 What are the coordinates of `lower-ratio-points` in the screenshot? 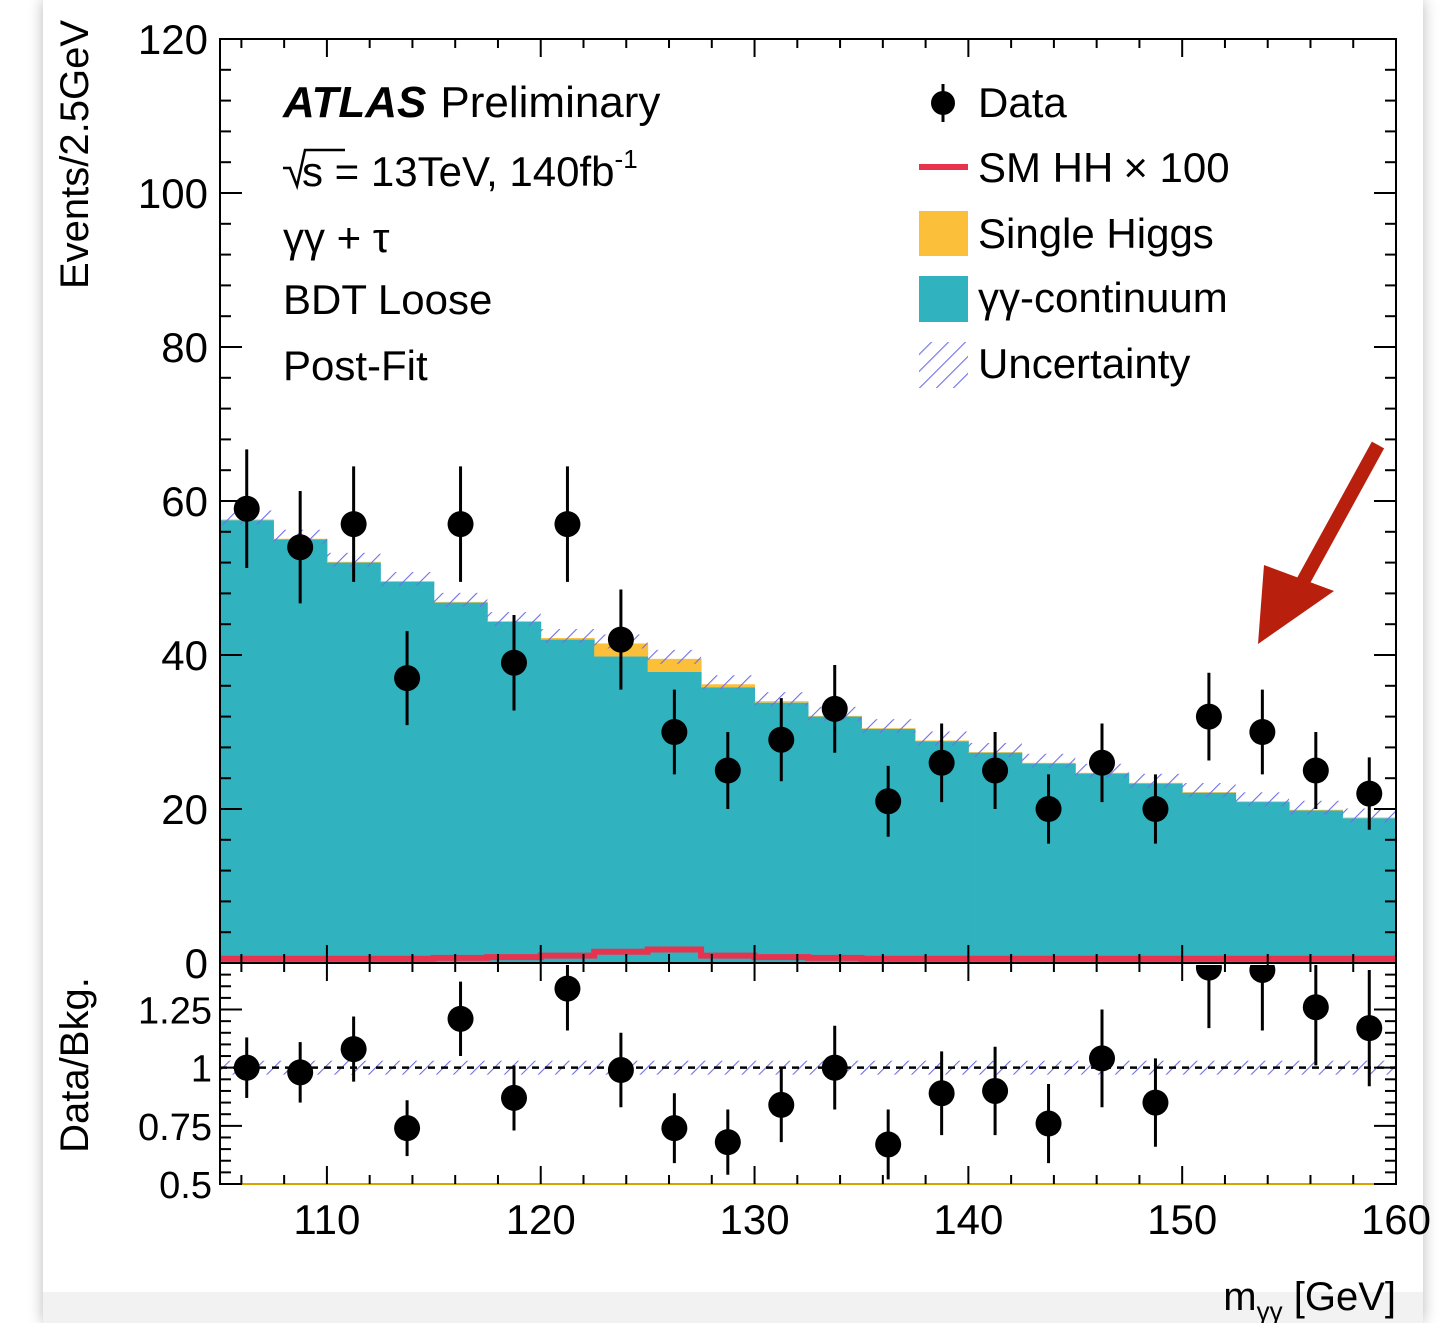 It's located at (808, 1072).